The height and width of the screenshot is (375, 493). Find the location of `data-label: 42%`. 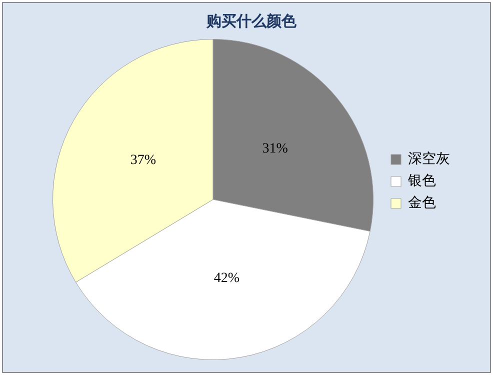

data-label: 42% is located at coordinates (227, 278).